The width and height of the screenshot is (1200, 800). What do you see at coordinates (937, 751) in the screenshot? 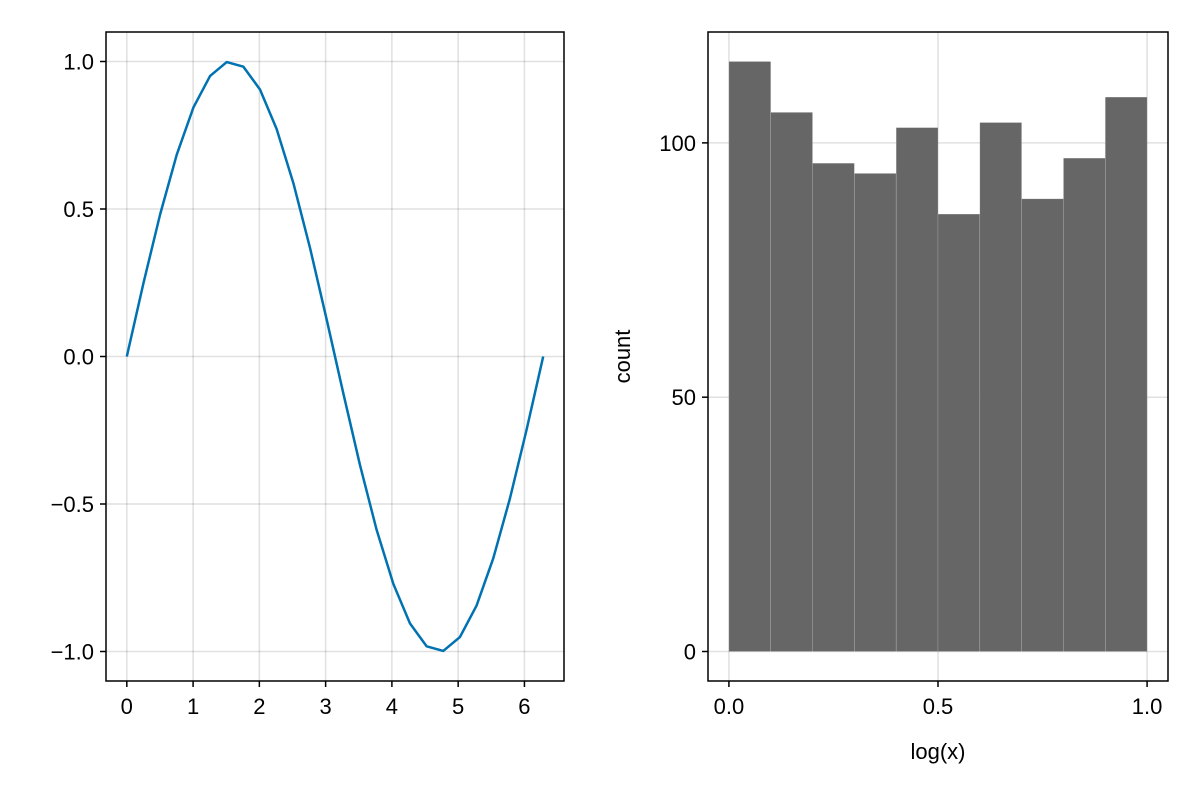
I see `histogram-xlabel: log(x)` at bounding box center [937, 751].